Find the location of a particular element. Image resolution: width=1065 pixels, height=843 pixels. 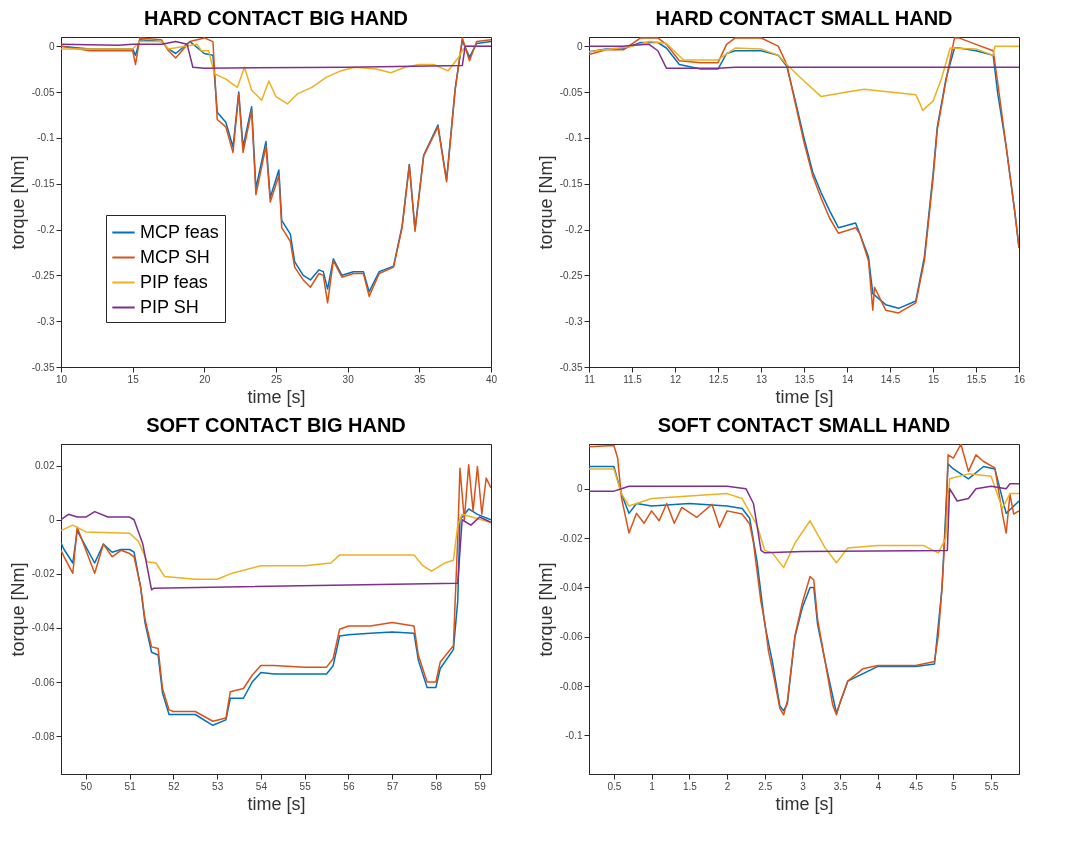

x-tick-label: 20 is located at coordinates (205, 379).